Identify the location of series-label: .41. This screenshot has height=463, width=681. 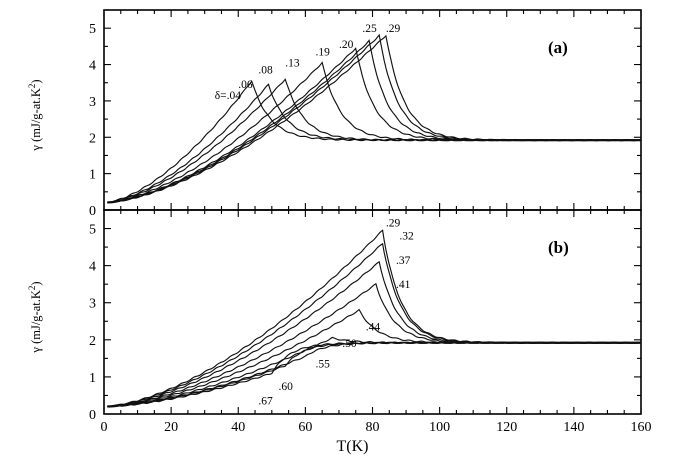
(403, 285).